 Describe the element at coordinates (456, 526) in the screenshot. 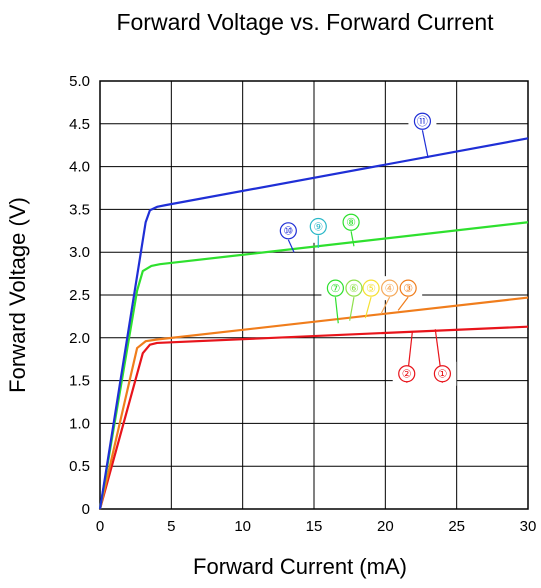

I see `x-tick-label-5: 25` at that location.